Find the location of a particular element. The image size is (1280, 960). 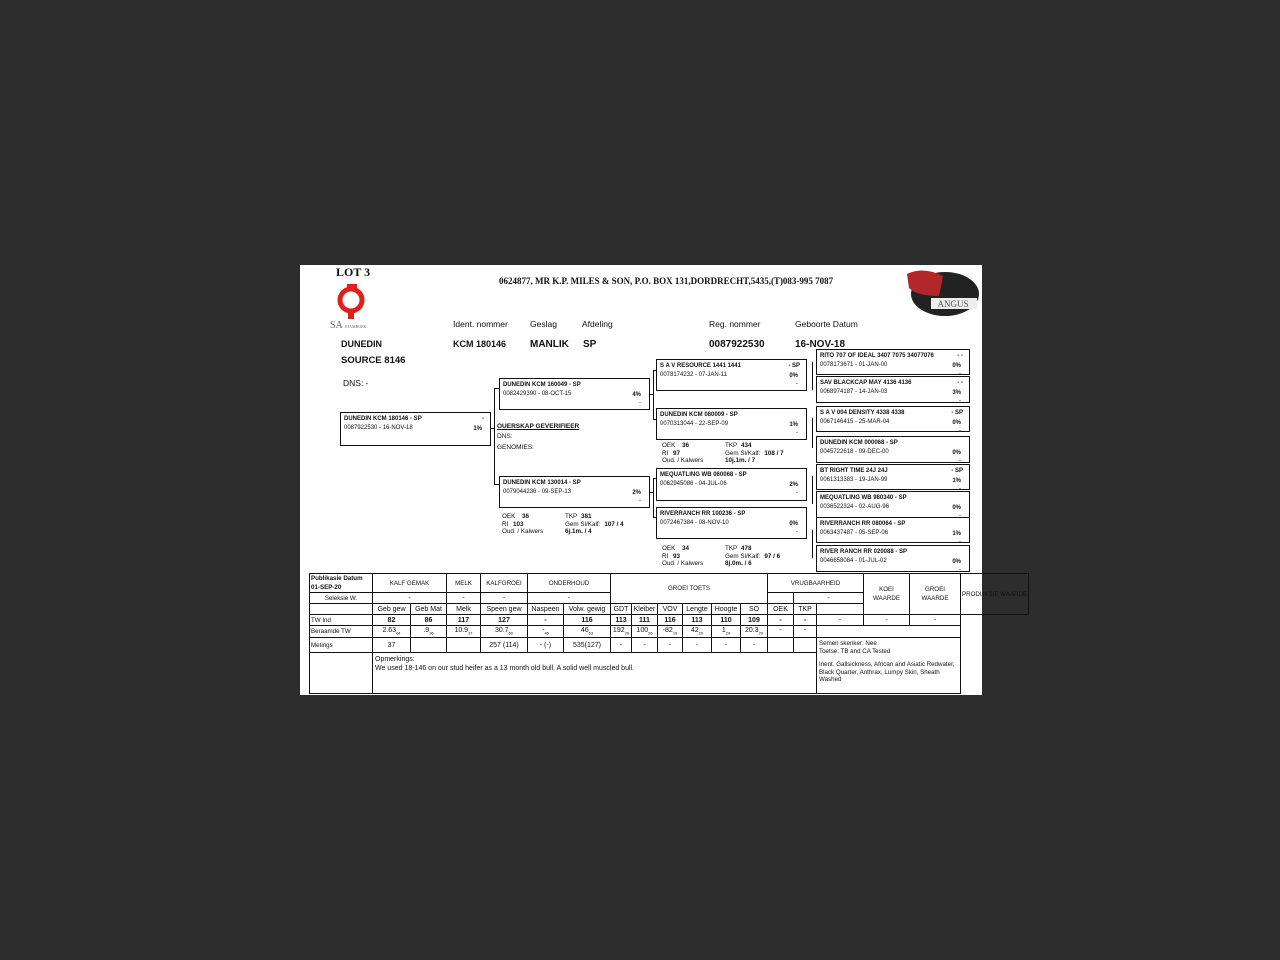

reg-date: 0079044236 - 09-SEP-13 is located at coordinates (537, 492).